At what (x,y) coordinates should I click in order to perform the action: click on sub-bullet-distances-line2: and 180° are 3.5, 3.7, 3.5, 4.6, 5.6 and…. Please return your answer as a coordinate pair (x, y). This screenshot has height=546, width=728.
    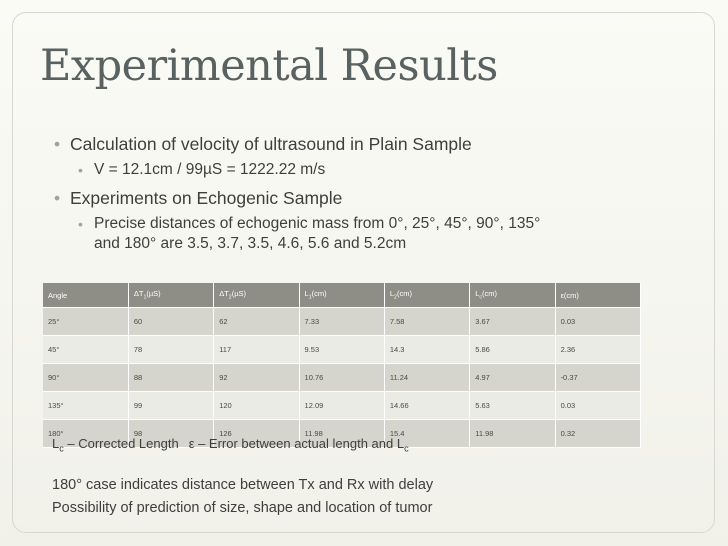
    Looking at the image, I should click on (250, 243).